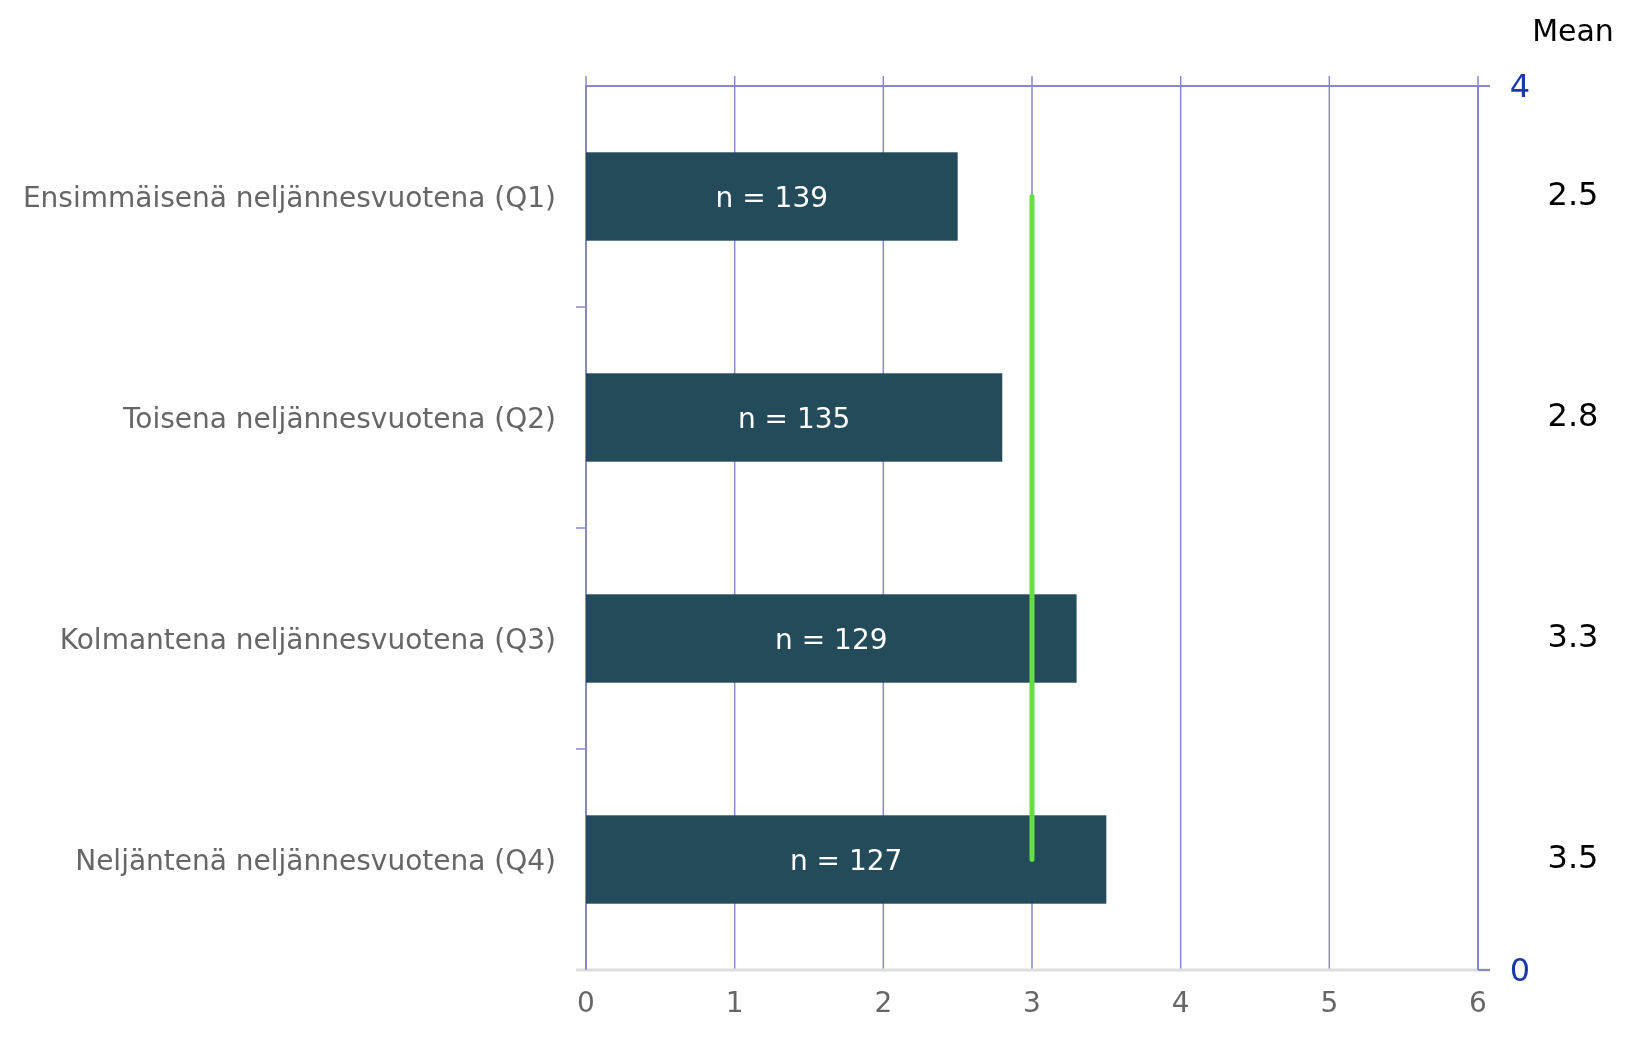 Image resolution: width=1637 pixels, height=1045 pixels. Describe the element at coordinates (315, 860) in the screenshot. I see `y-tick-label: Neljäntenä neljännesvuotena (Q4)` at that location.